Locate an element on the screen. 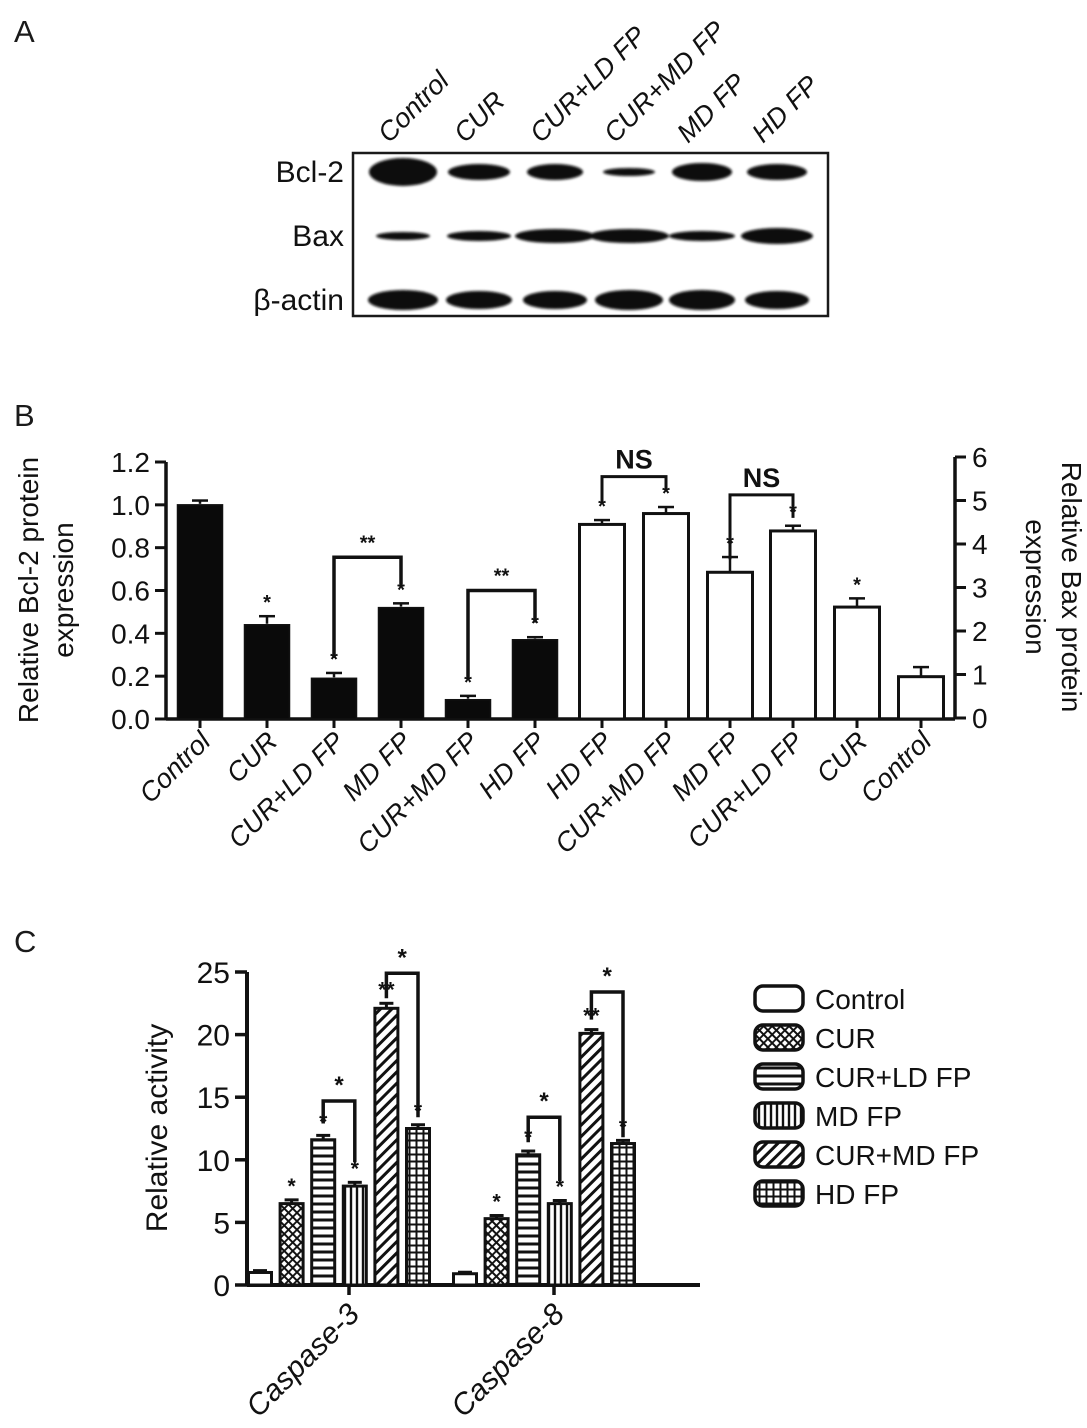 This screenshot has height=1428, width=1087. right-tick-label: 3 is located at coordinates (980, 588).